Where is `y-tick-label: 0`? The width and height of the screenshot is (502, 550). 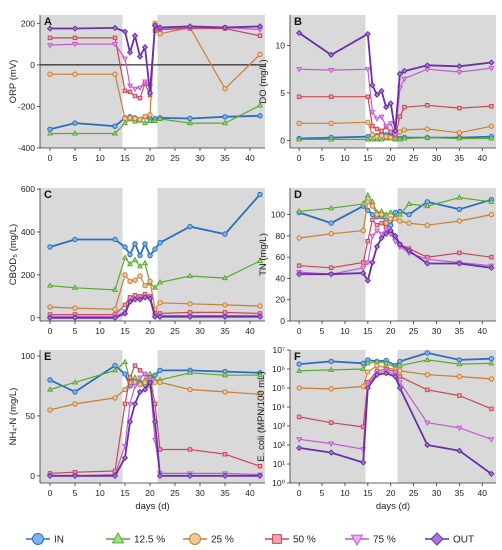
y-tick-label: 0 is located at coordinates (32, 318).